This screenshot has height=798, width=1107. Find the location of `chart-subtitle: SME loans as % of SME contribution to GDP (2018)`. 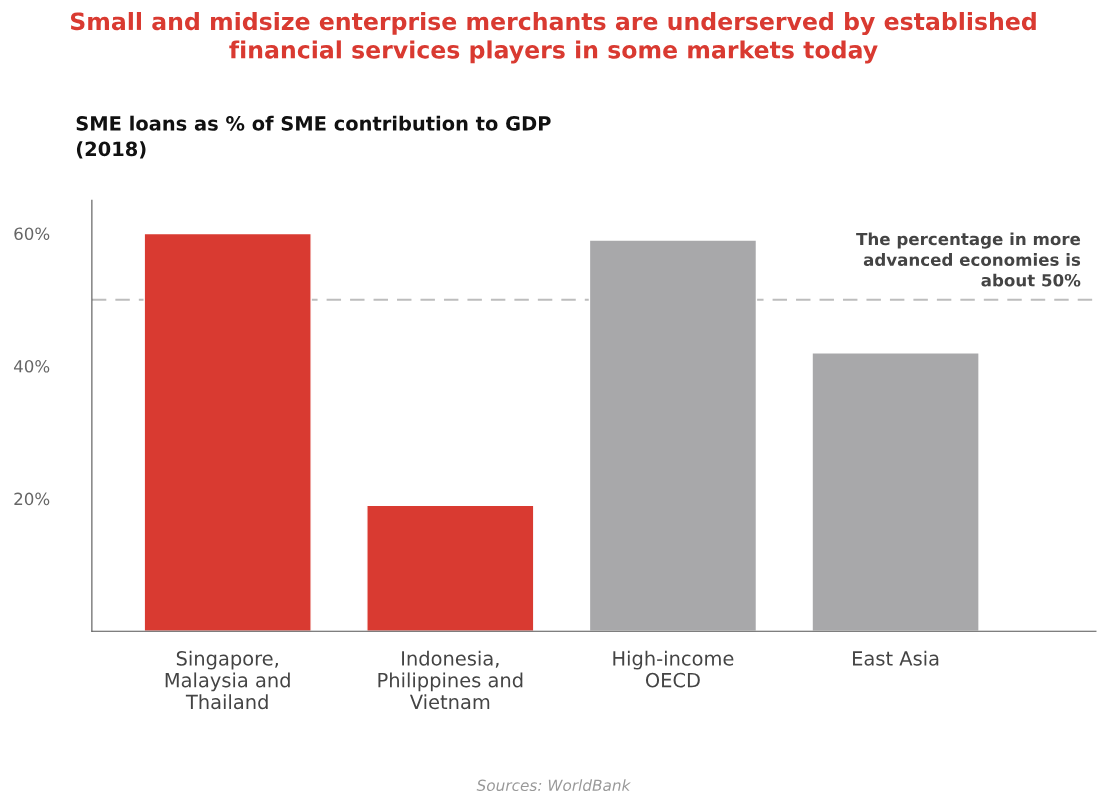

chart-subtitle: SME loans as % of SME contribution to GDP (2018) is located at coordinates (313, 137).